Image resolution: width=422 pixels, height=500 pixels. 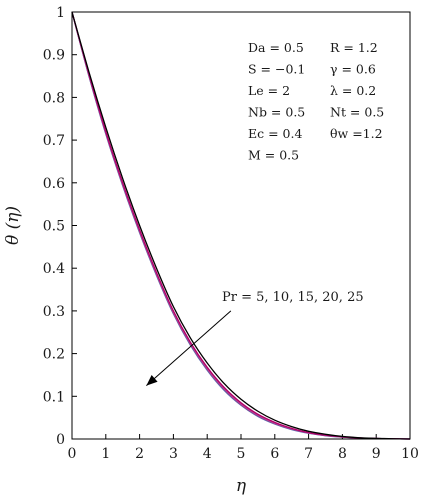 I want to click on parameter-label: λ = 0.2, so click(x=353, y=90).